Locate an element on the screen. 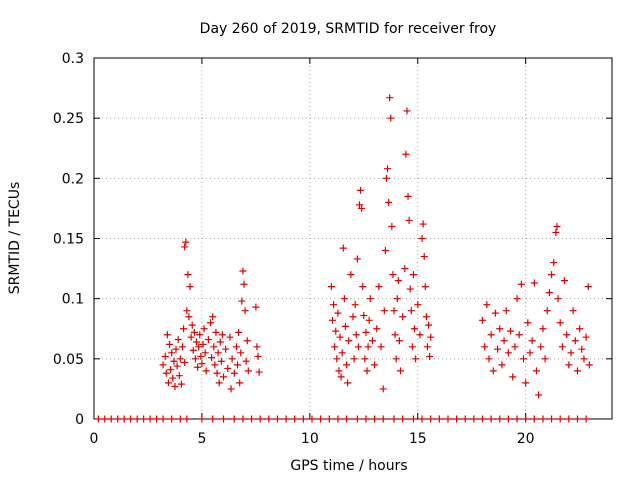 This screenshot has width=640, height=480. x-tick-label: 20 is located at coordinates (526, 439).